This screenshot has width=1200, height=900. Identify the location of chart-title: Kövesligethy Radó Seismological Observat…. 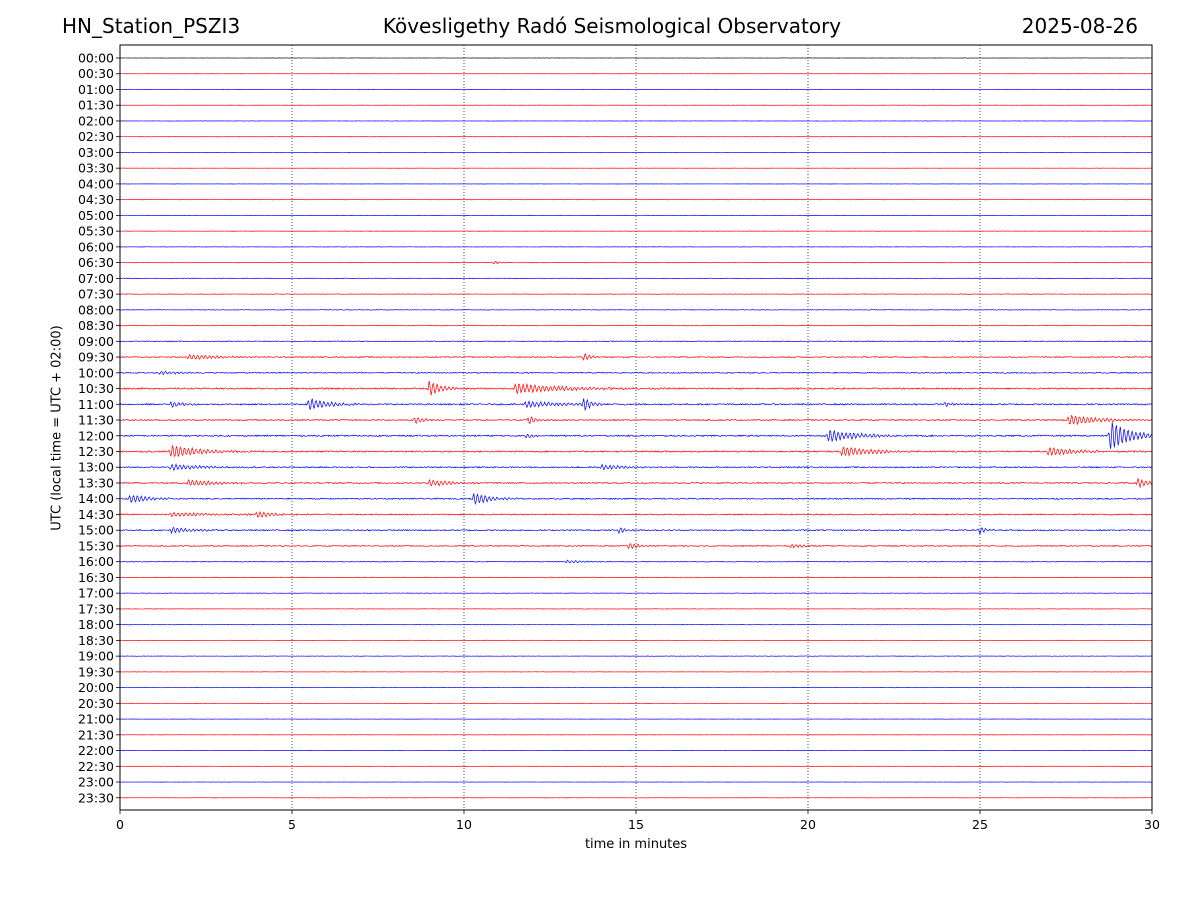
(612, 26).